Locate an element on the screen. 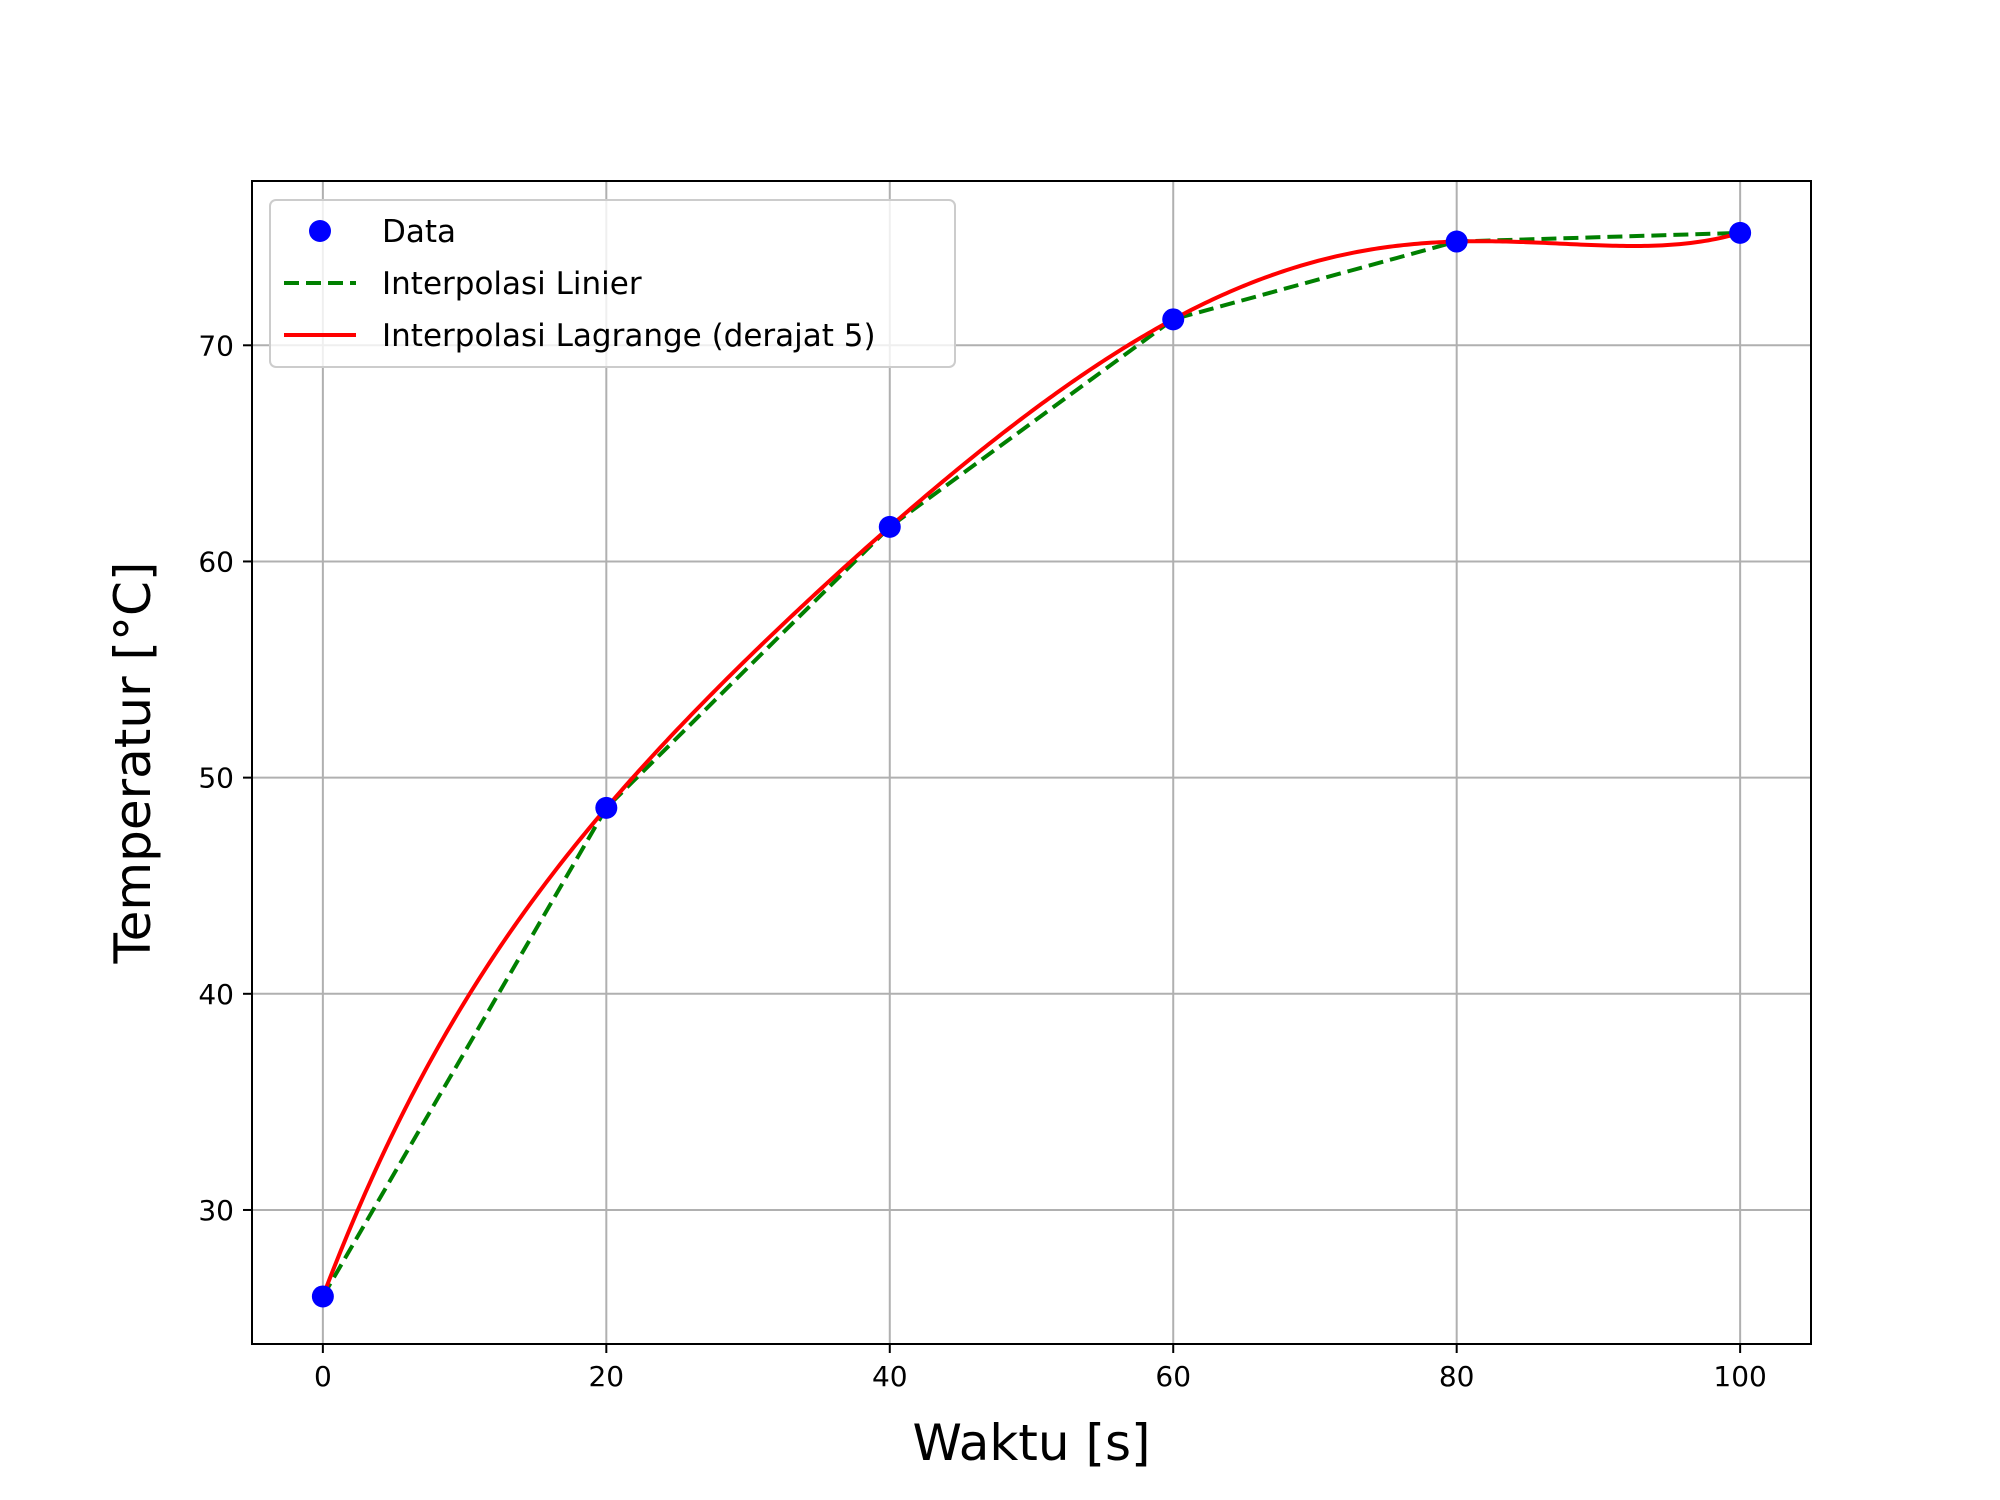 This screenshot has width=2000, height=1500. x-axis-title: Waktu [s] is located at coordinates (1031, 1443).